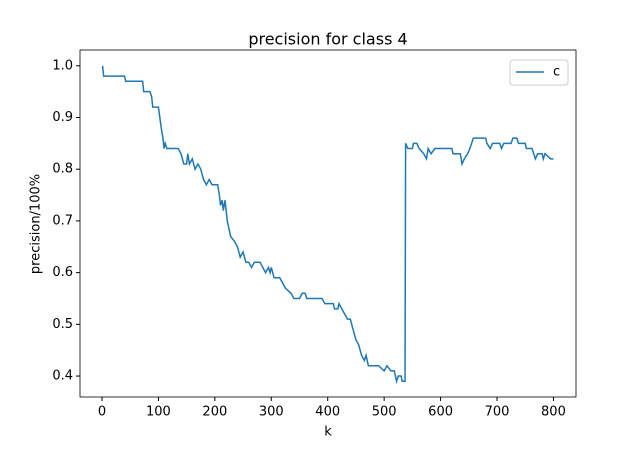 This screenshot has width=640, height=450. I want to click on y-tick-label: 0.8, so click(62, 169).